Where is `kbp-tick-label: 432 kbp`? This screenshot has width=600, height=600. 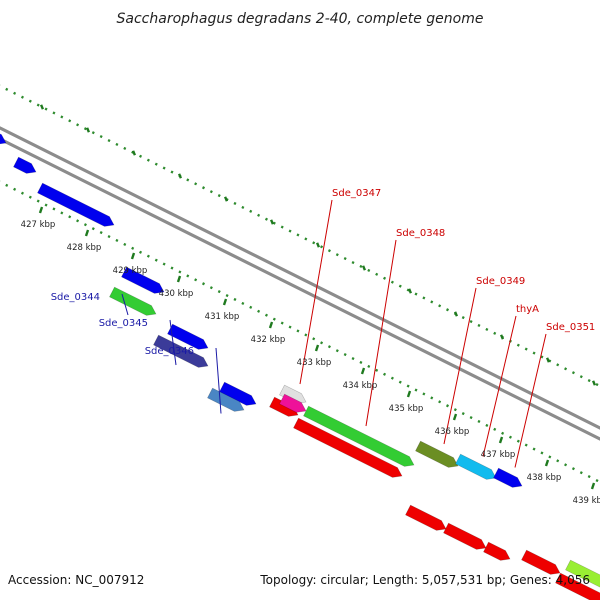 kbp-tick-label: 432 kbp is located at coordinates (268, 340).